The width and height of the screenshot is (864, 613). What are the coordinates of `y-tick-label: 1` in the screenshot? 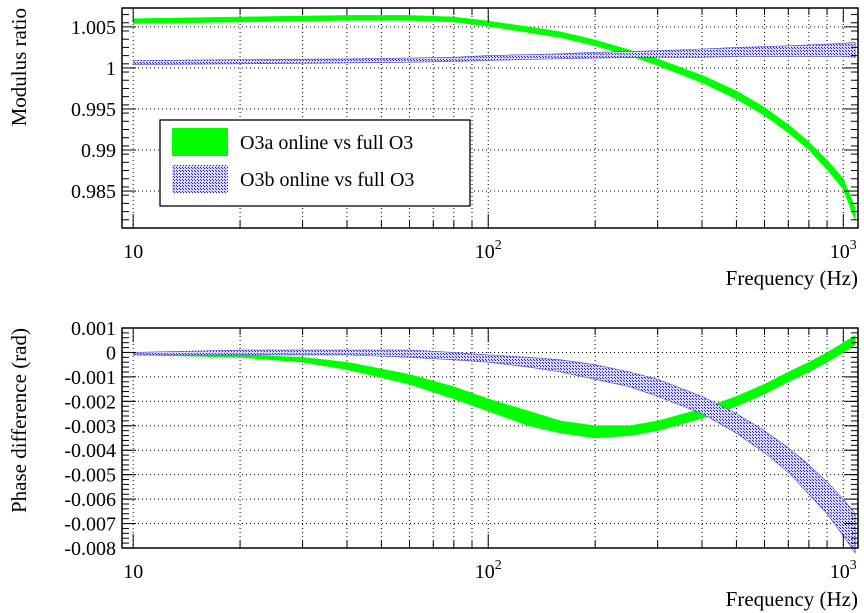 It's located at (111, 69).